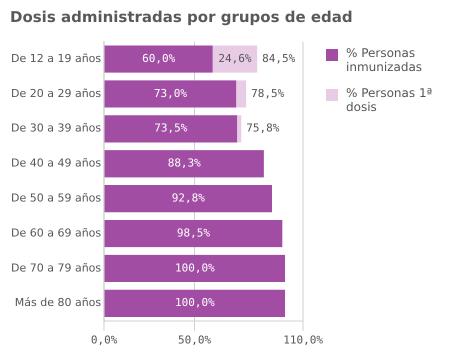 The image size is (460, 360). I want to click on data-label: 88,3%, so click(185, 163).